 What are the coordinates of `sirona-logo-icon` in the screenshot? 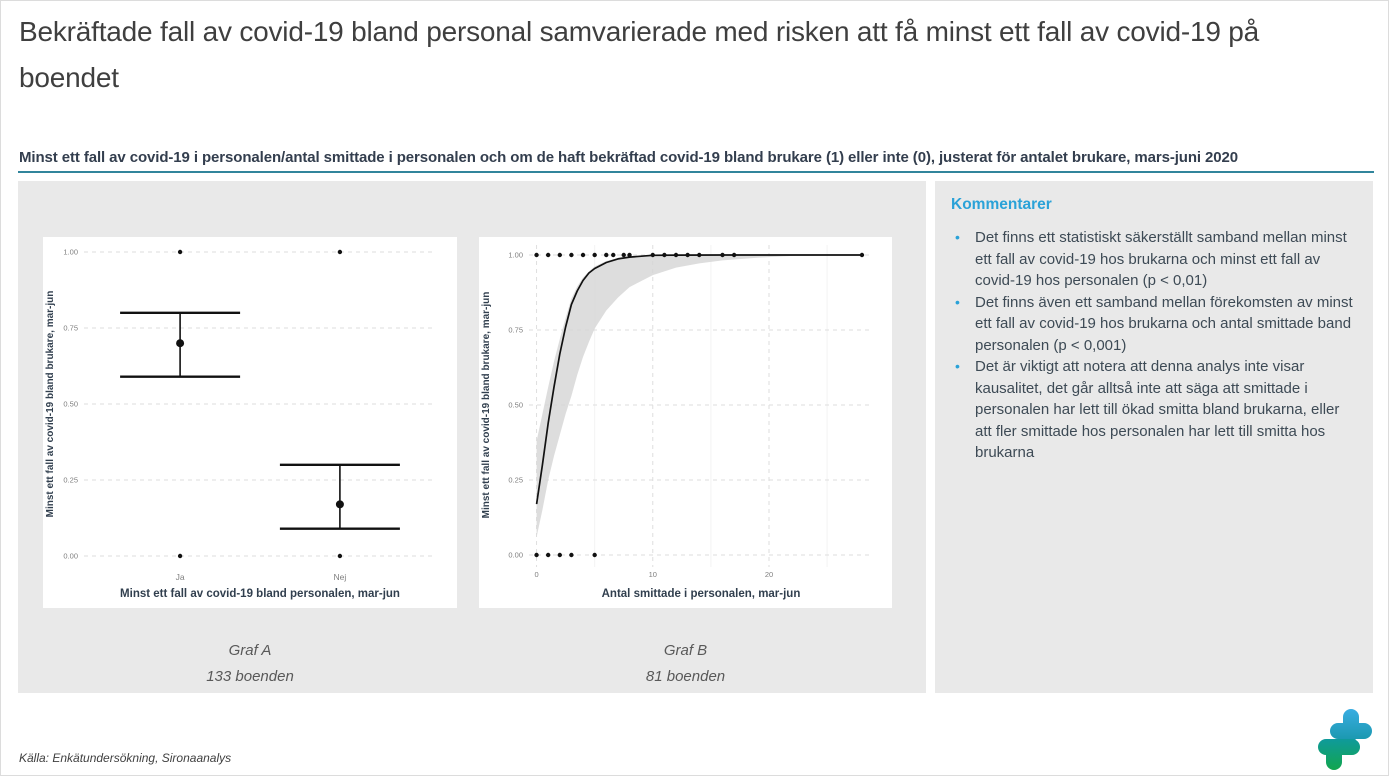 It's located at (1346, 740).